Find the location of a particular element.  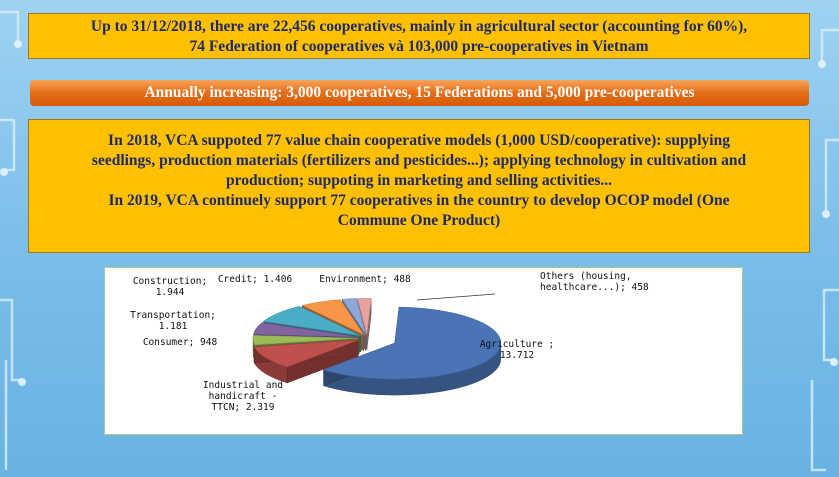

slice-label: Agriculture ; 13.712 is located at coordinates (517, 350).